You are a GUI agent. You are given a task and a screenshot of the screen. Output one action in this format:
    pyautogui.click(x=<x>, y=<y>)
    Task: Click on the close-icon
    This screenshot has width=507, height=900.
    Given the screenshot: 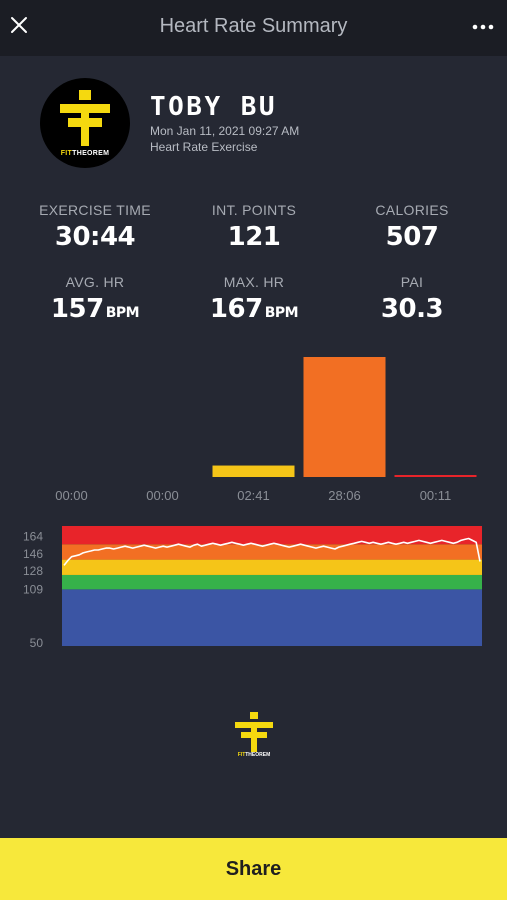 What is the action you would take?
    pyautogui.click(x=19, y=25)
    